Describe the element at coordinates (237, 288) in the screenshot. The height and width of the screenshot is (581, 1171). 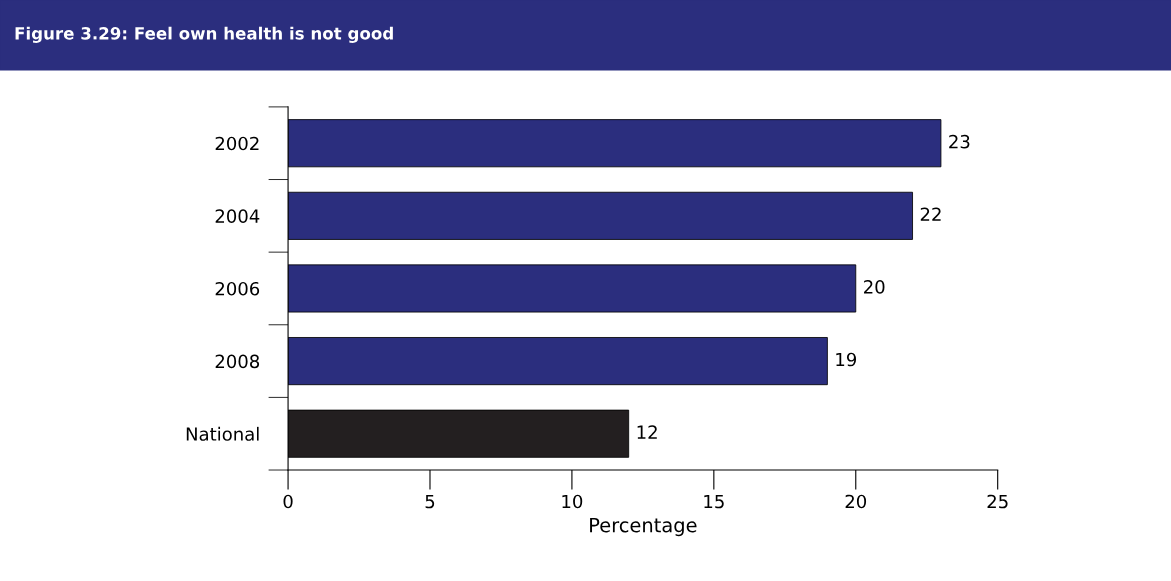
I see `y-tick-label: 2006` at that location.